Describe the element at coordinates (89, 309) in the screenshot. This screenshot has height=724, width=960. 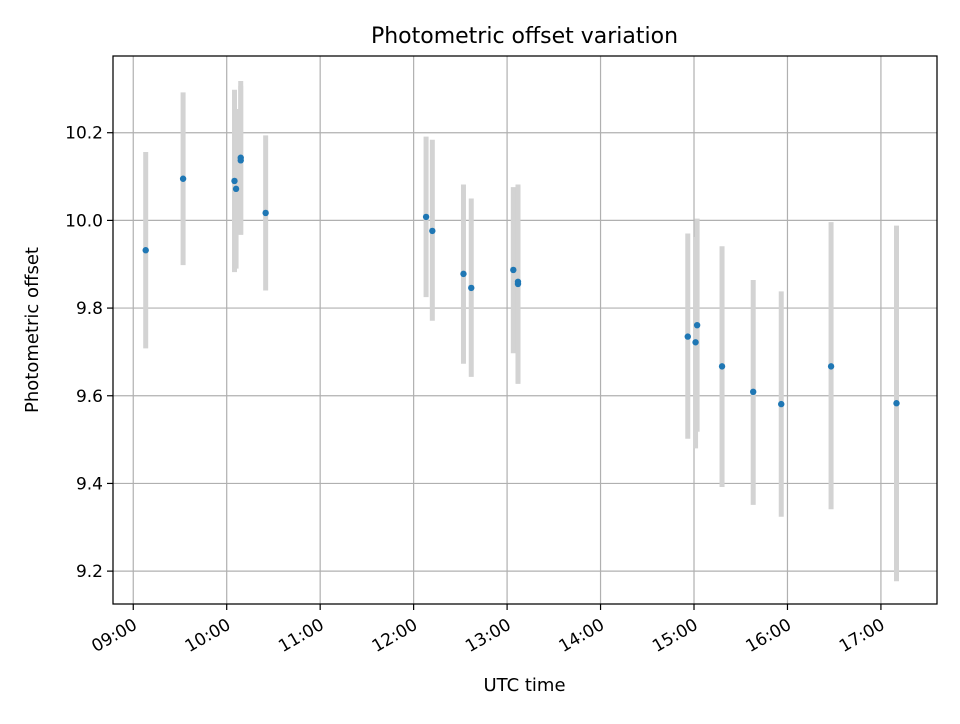
I see `y-tick-label: 9.8` at that location.